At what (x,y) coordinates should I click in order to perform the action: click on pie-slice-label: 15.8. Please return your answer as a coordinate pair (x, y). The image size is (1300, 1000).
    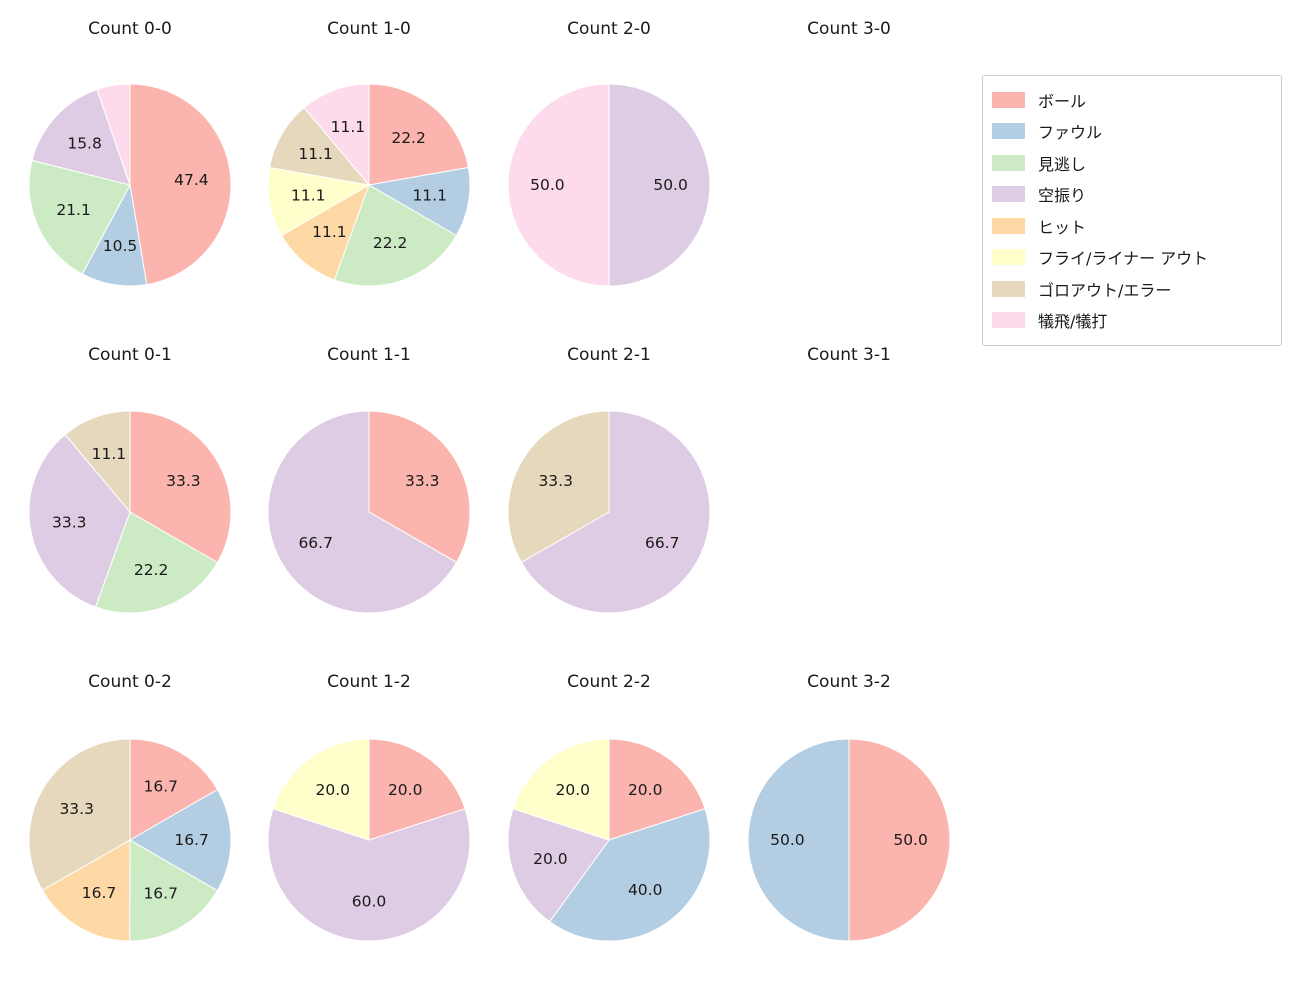
    Looking at the image, I should click on (84, 143).